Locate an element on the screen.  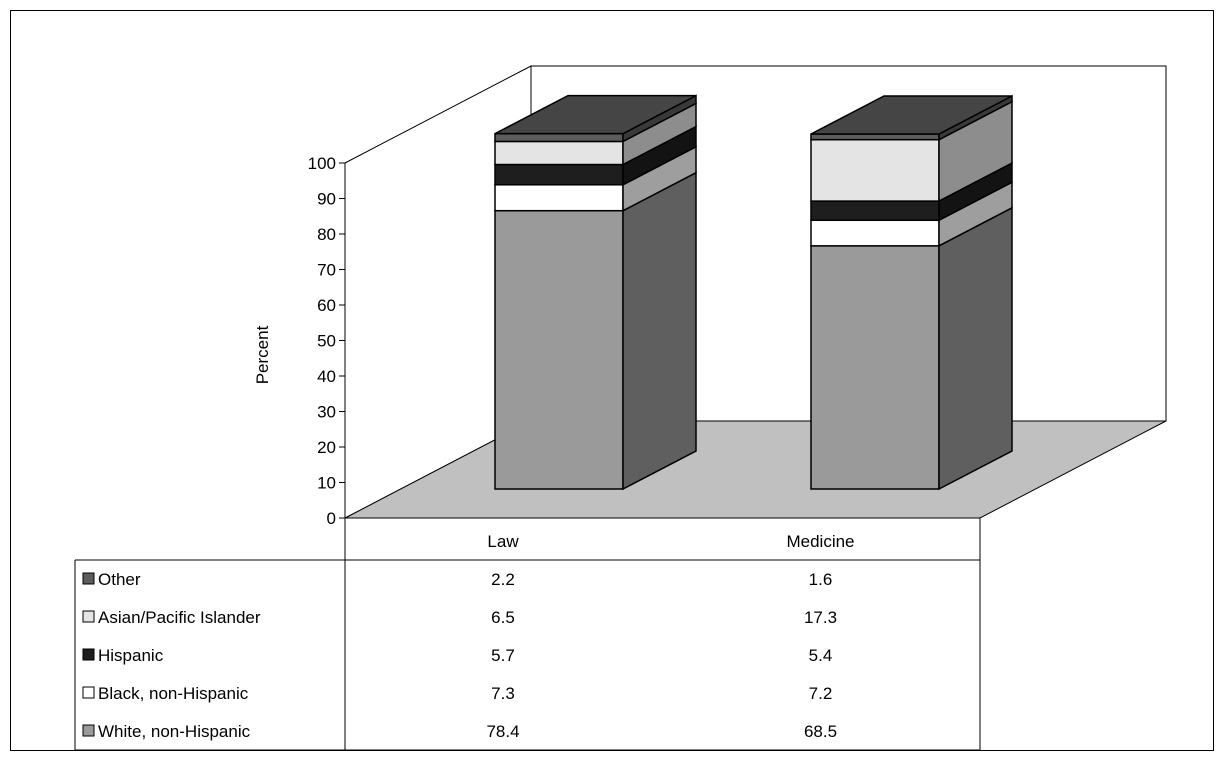
y-tick-label: 40 is located at coordinates (326, 376).